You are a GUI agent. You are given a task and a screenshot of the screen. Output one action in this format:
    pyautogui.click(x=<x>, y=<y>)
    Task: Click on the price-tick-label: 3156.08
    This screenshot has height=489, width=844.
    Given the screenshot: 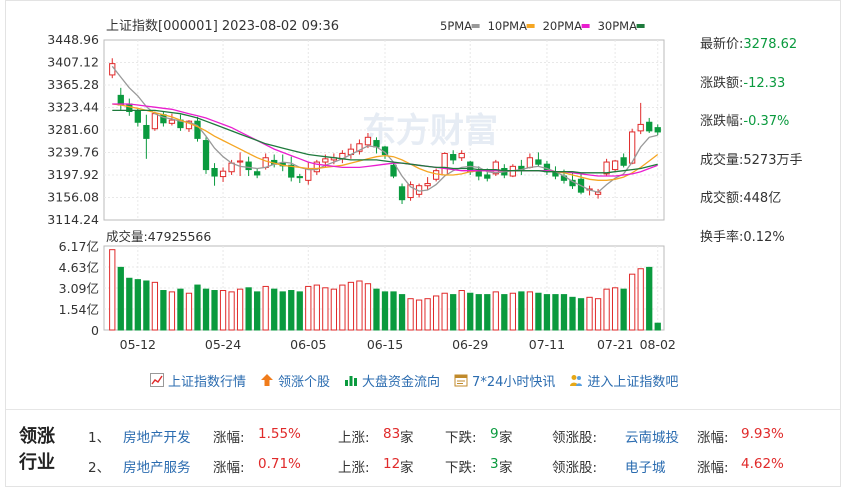 What is the action you would take?
    pyautogui.click(x=73, y=197)
    